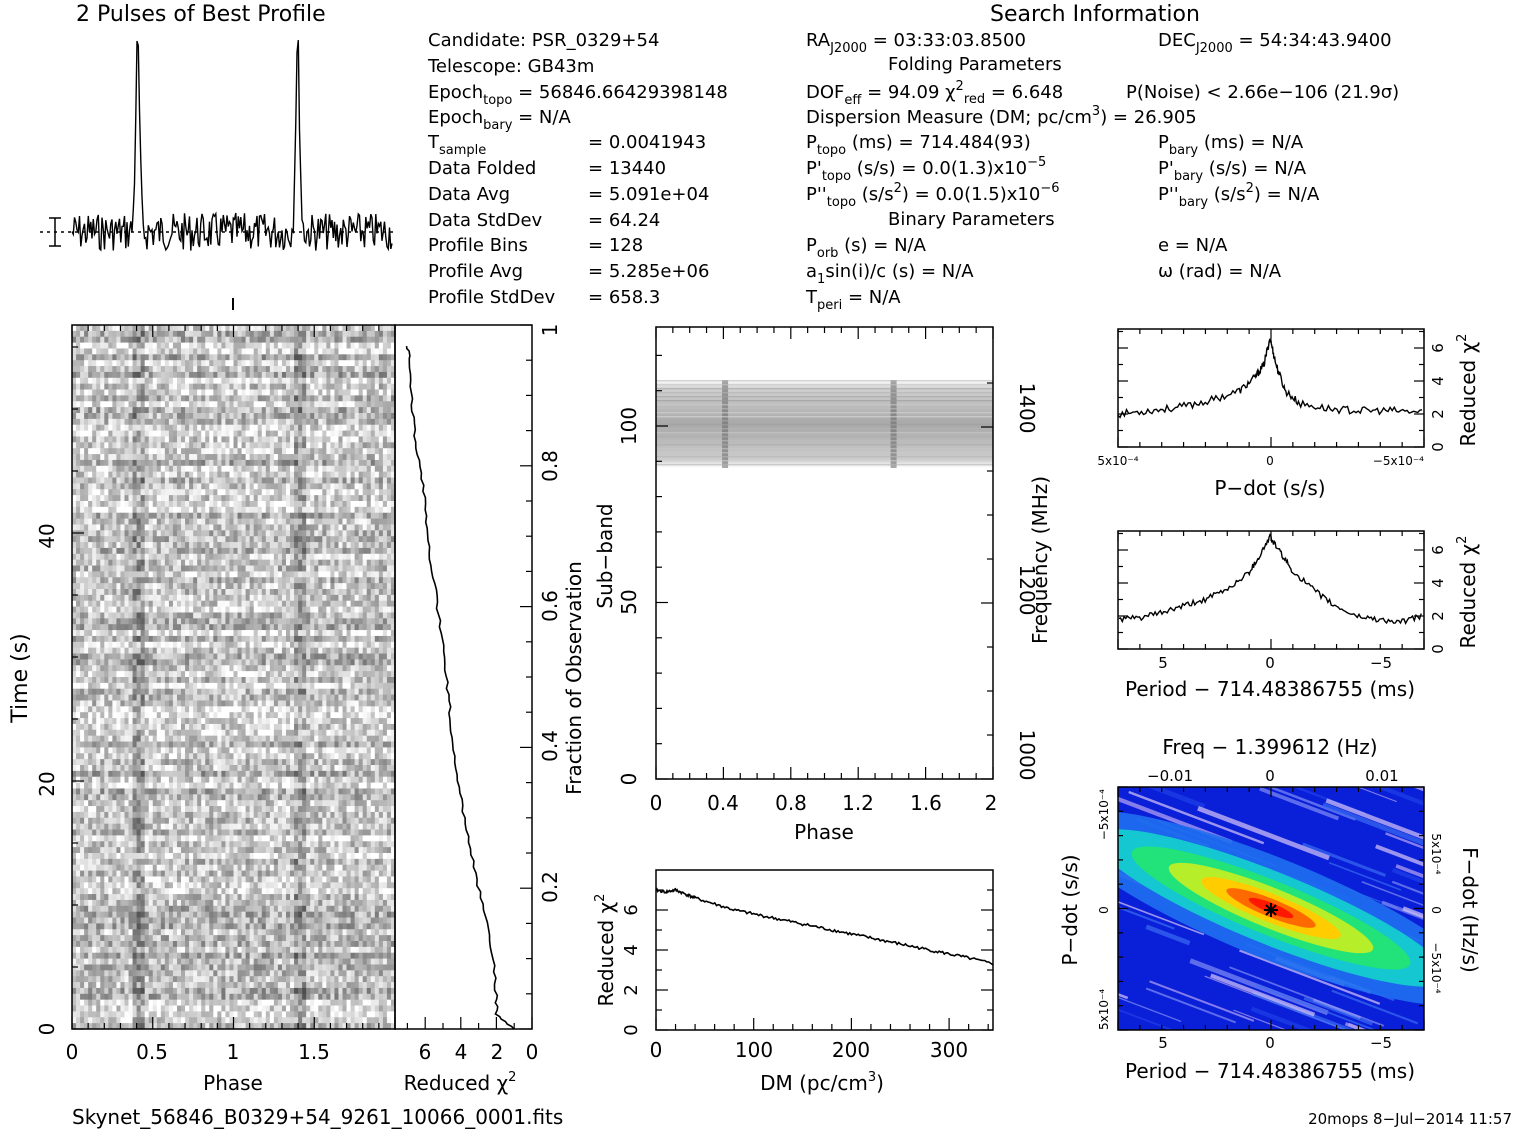 Image resolution: width=1517 pixels, height=1137 pixels. What do you see at coordinates (916, 43) in the screenshot?
I see `ra: RAJ2000 = 03:33:03.8500` at bounding box center [916, 43].